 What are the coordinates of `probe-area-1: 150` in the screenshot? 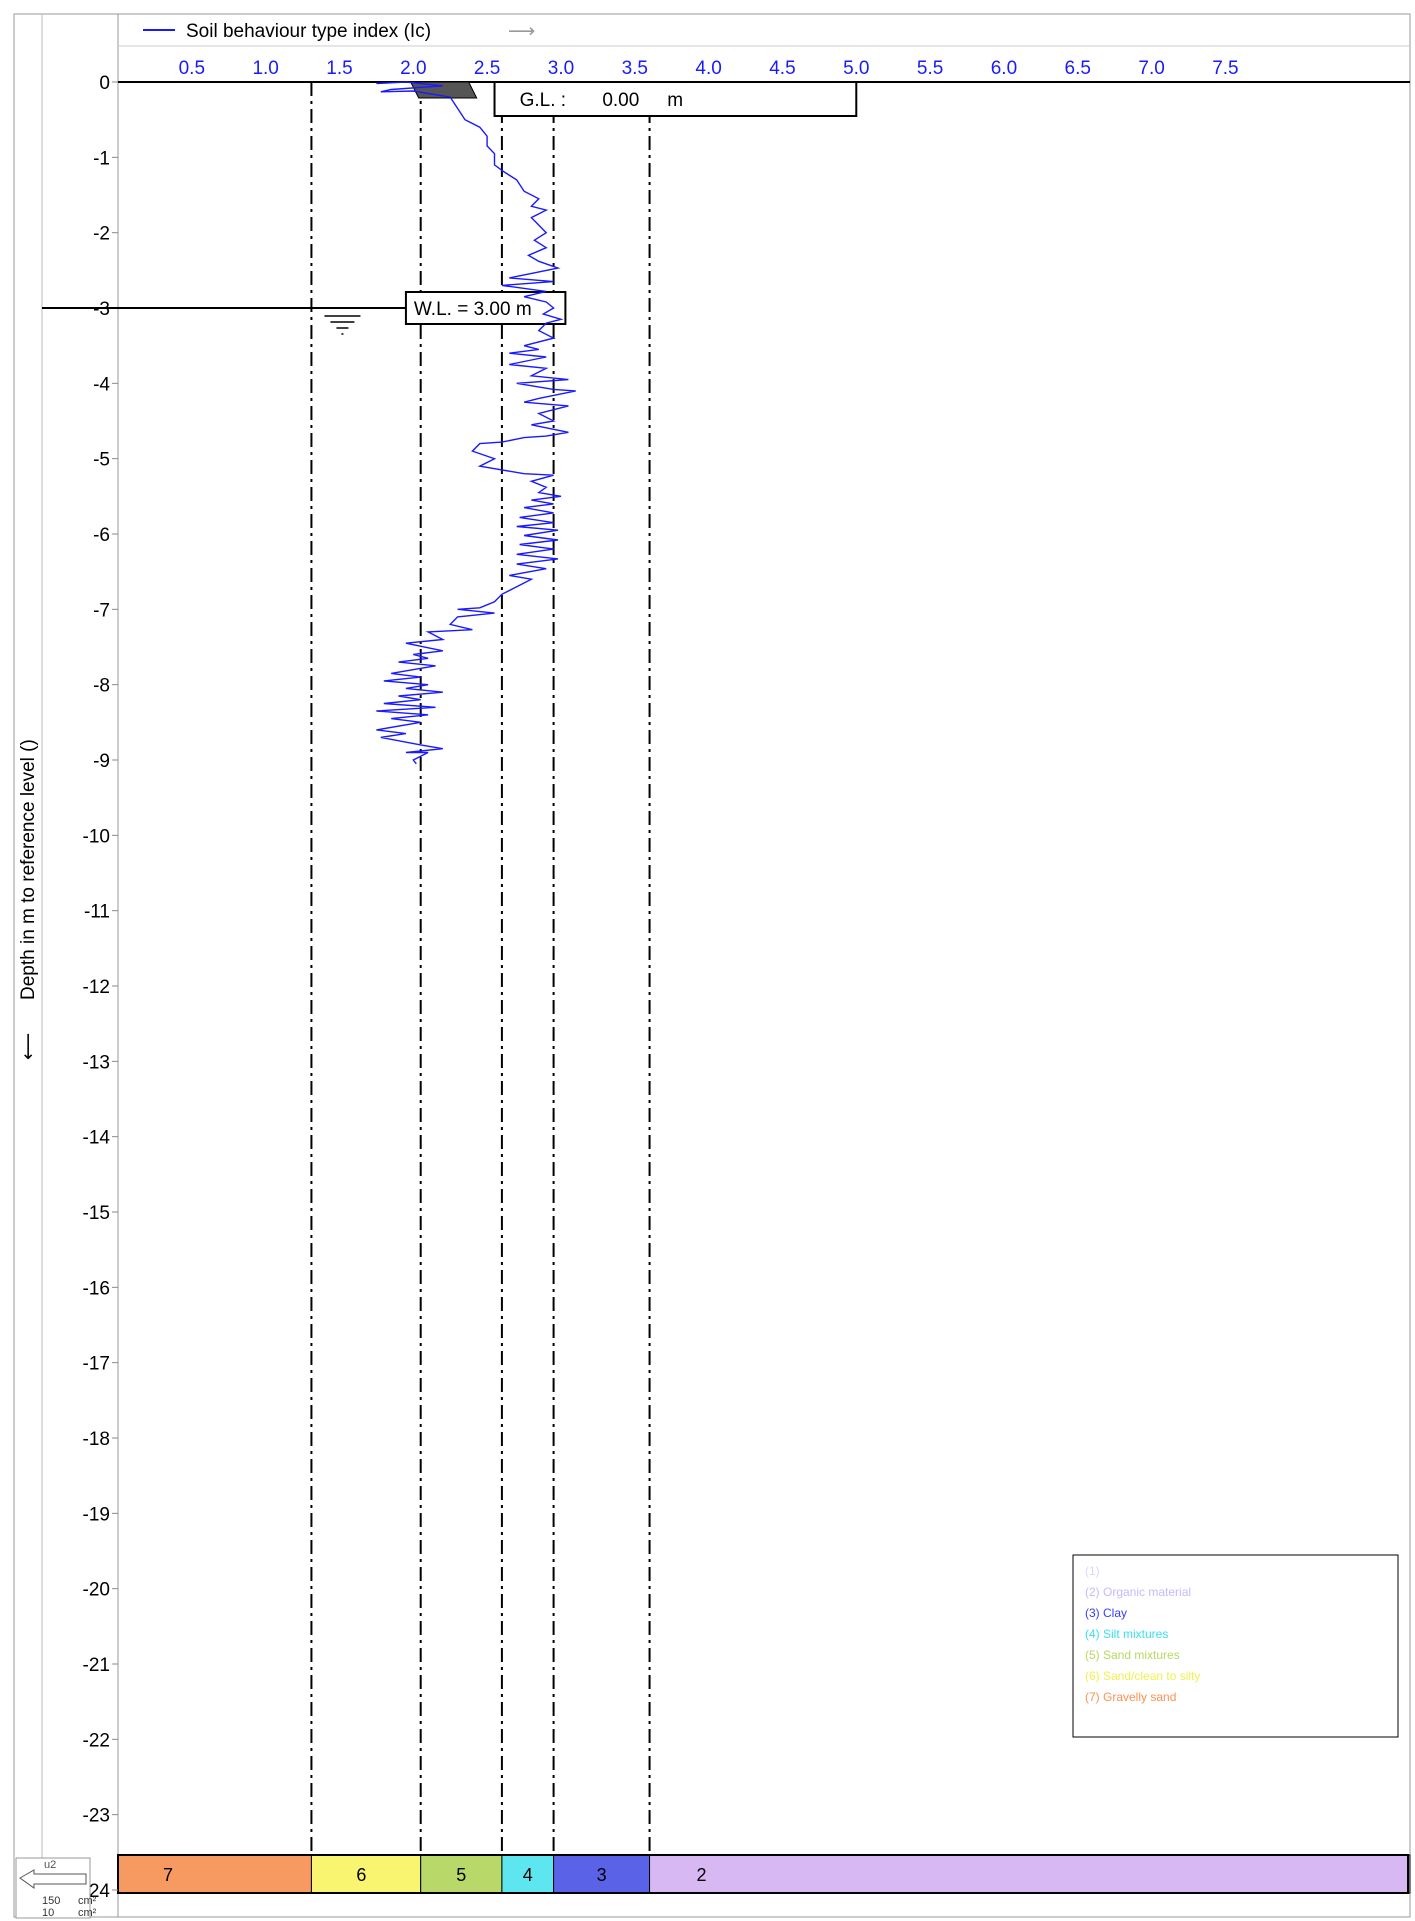 It's located at (51, 1901).